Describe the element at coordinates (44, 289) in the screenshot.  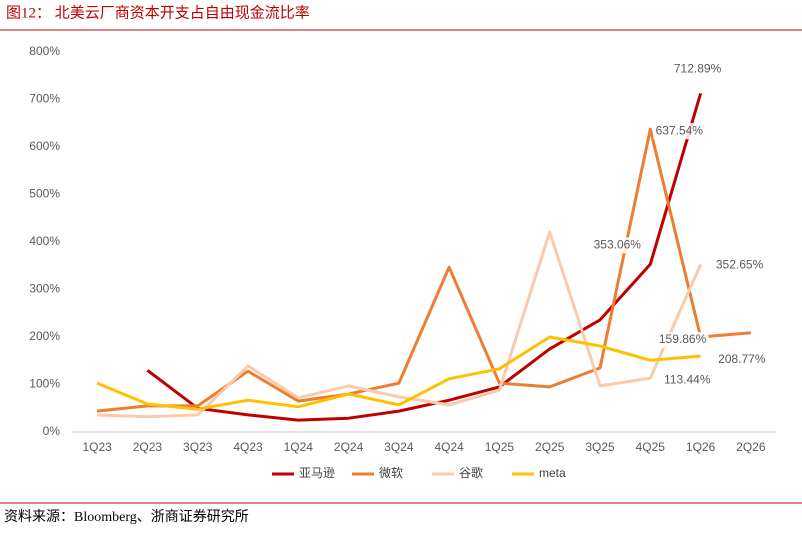
I see `y-tick-label: 300%` at that location.